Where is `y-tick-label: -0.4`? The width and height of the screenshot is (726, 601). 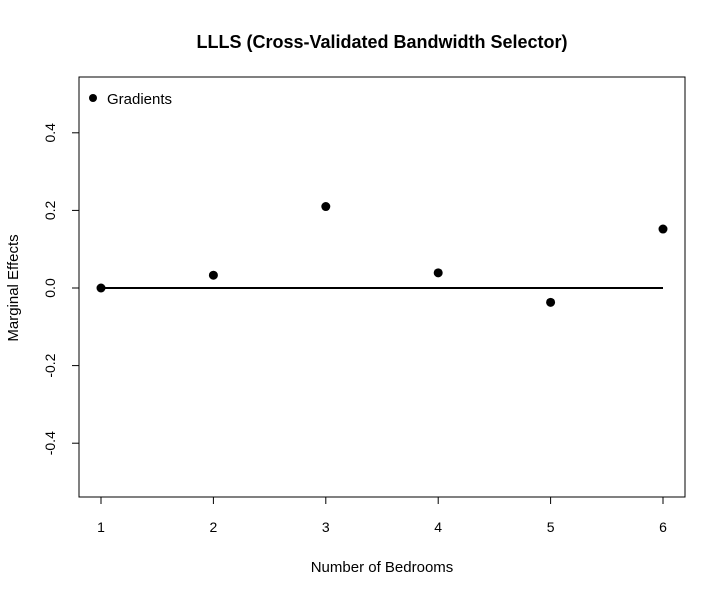
y-tick-label: -0.4 is located at coordinates (50, 443).